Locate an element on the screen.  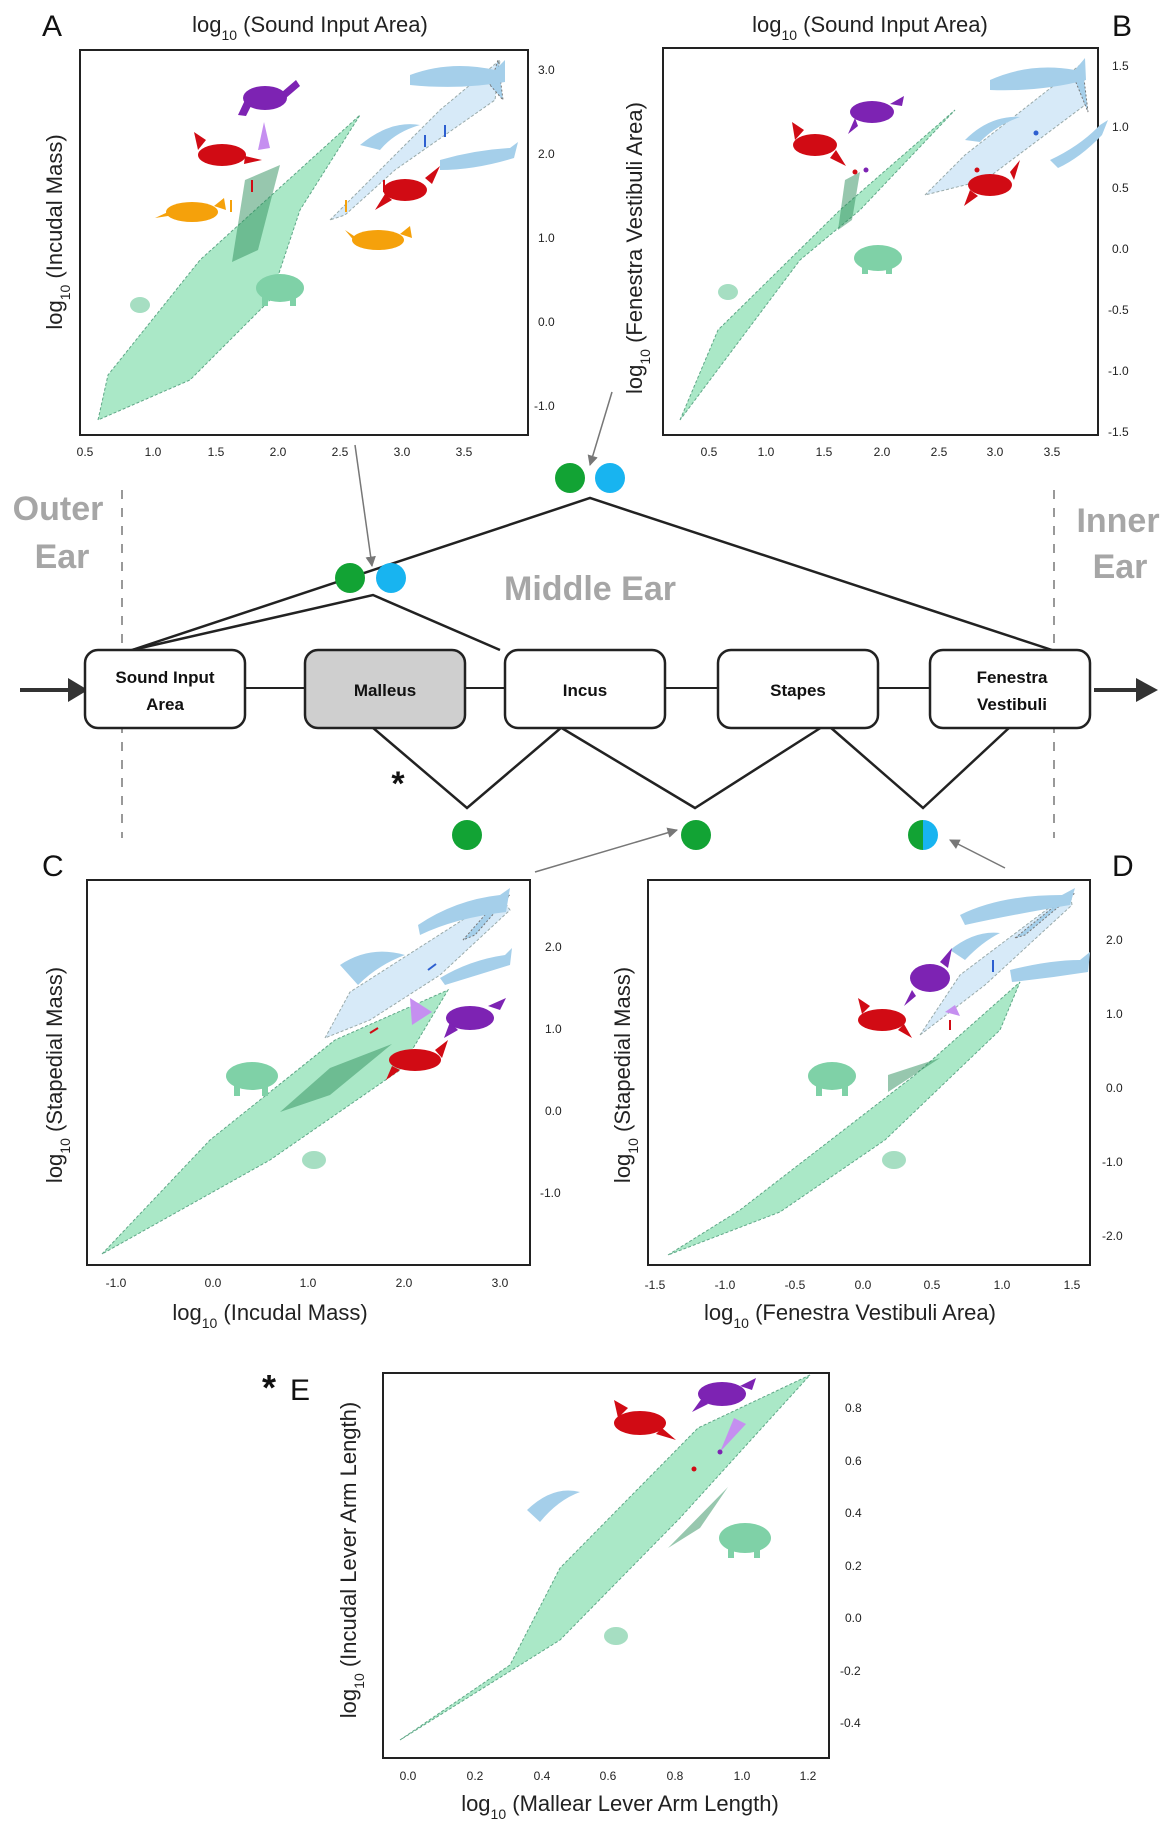
x-ticks: -1.5 -1.0 -0.5 0.0 0.5 1.0 1.5 is located at coordinates (863, 1285).